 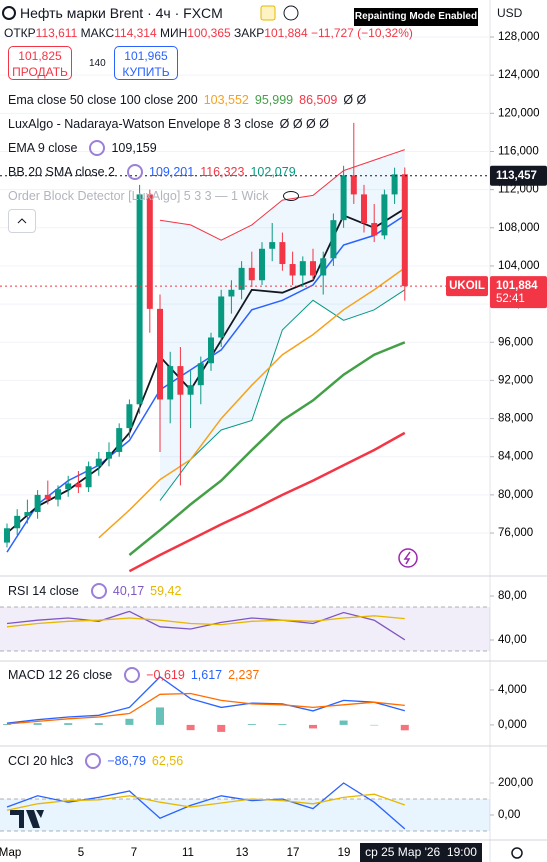 What do you see at coordinates (408, 558) in the screenshot?
I see `alert-icon` at bounding box center [408, 558].